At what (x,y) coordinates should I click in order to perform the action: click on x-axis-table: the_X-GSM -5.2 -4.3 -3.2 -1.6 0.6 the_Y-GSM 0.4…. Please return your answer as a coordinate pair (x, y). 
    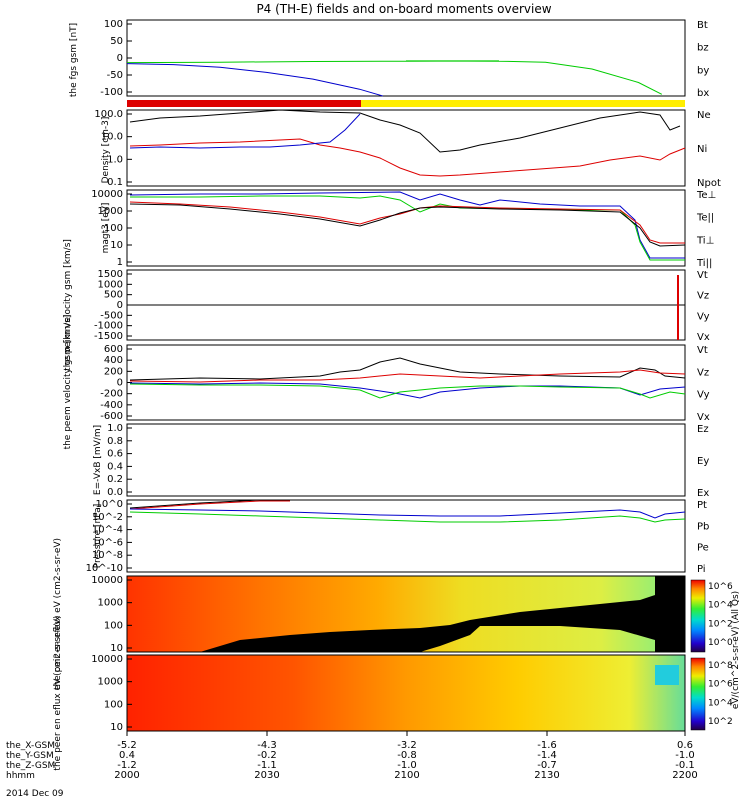
    Looking at the image, I should click on (352, 756).